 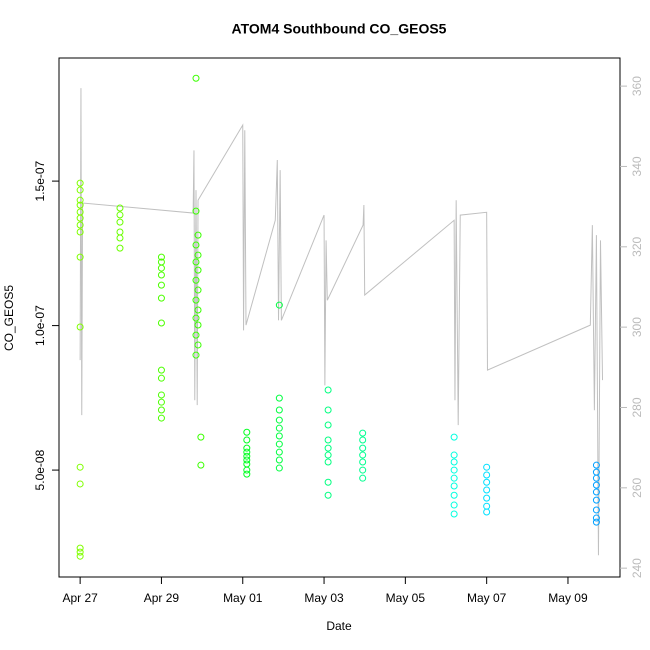 What do you see at coordinates (487, 598) in the screenshot?
I see `x-tick-label: May 07` at bounding box center [487, 598].